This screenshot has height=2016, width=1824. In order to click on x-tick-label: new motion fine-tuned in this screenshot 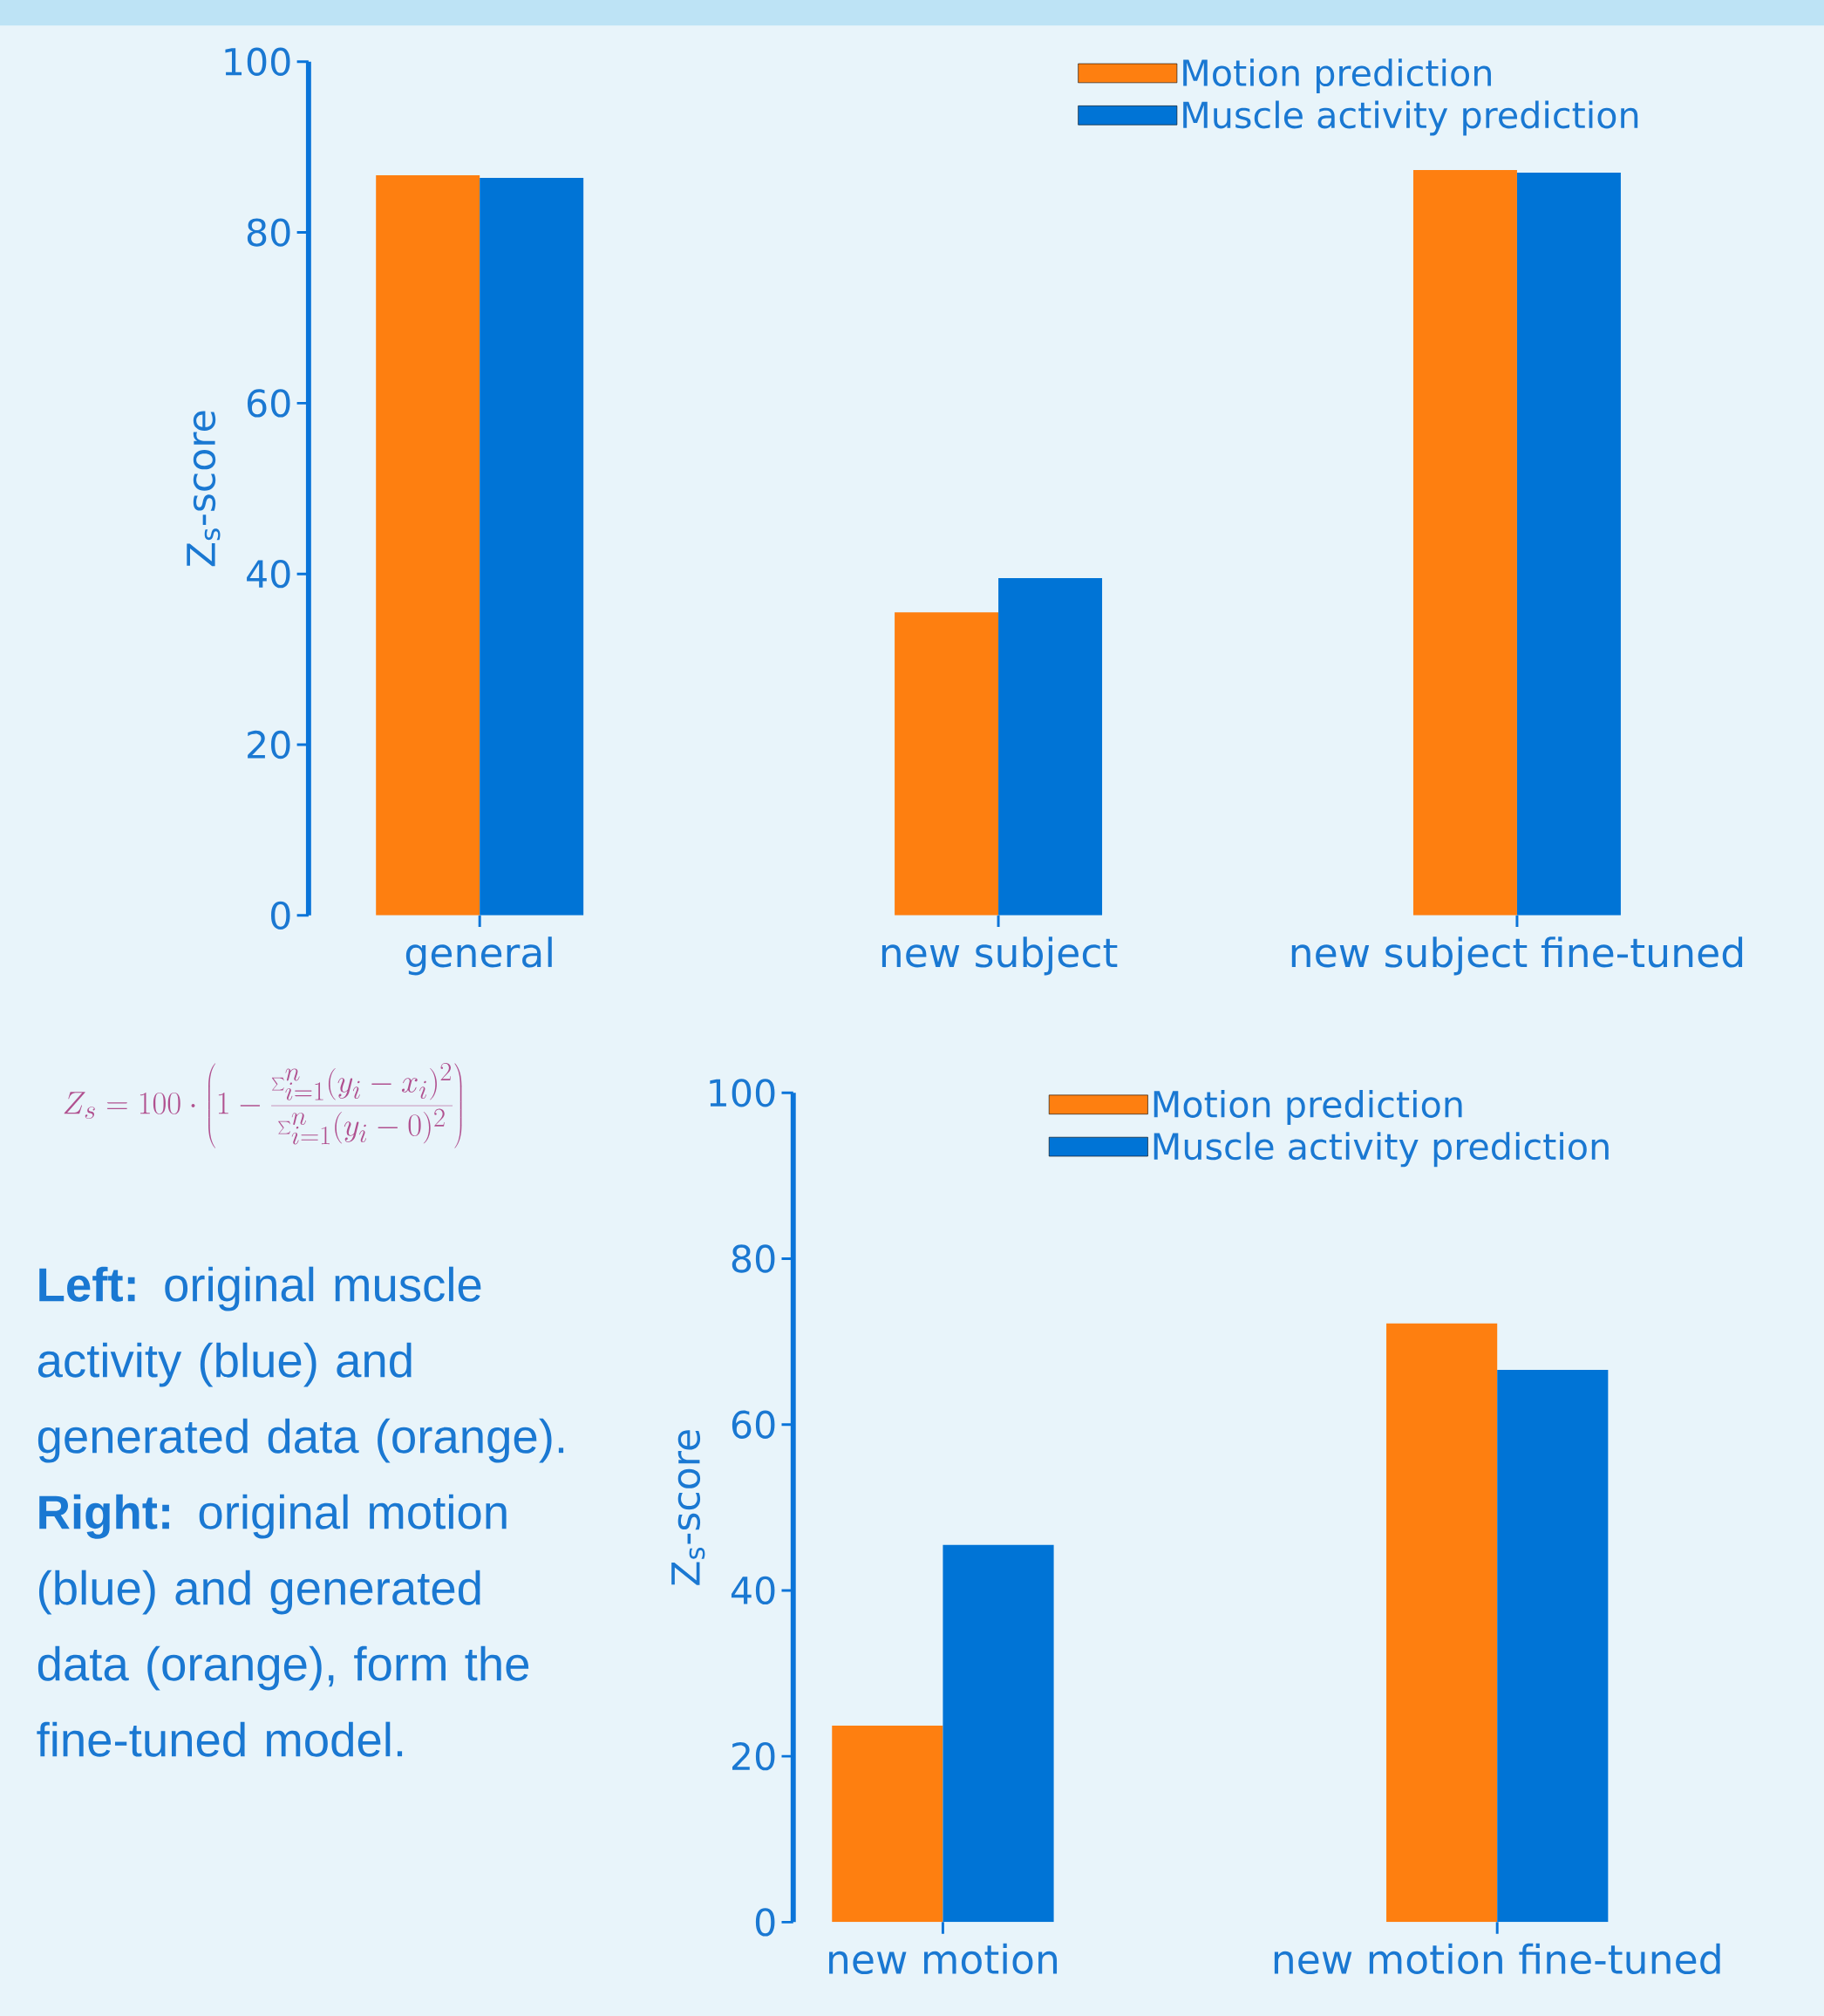, I will do `click(1497, 1959)`.